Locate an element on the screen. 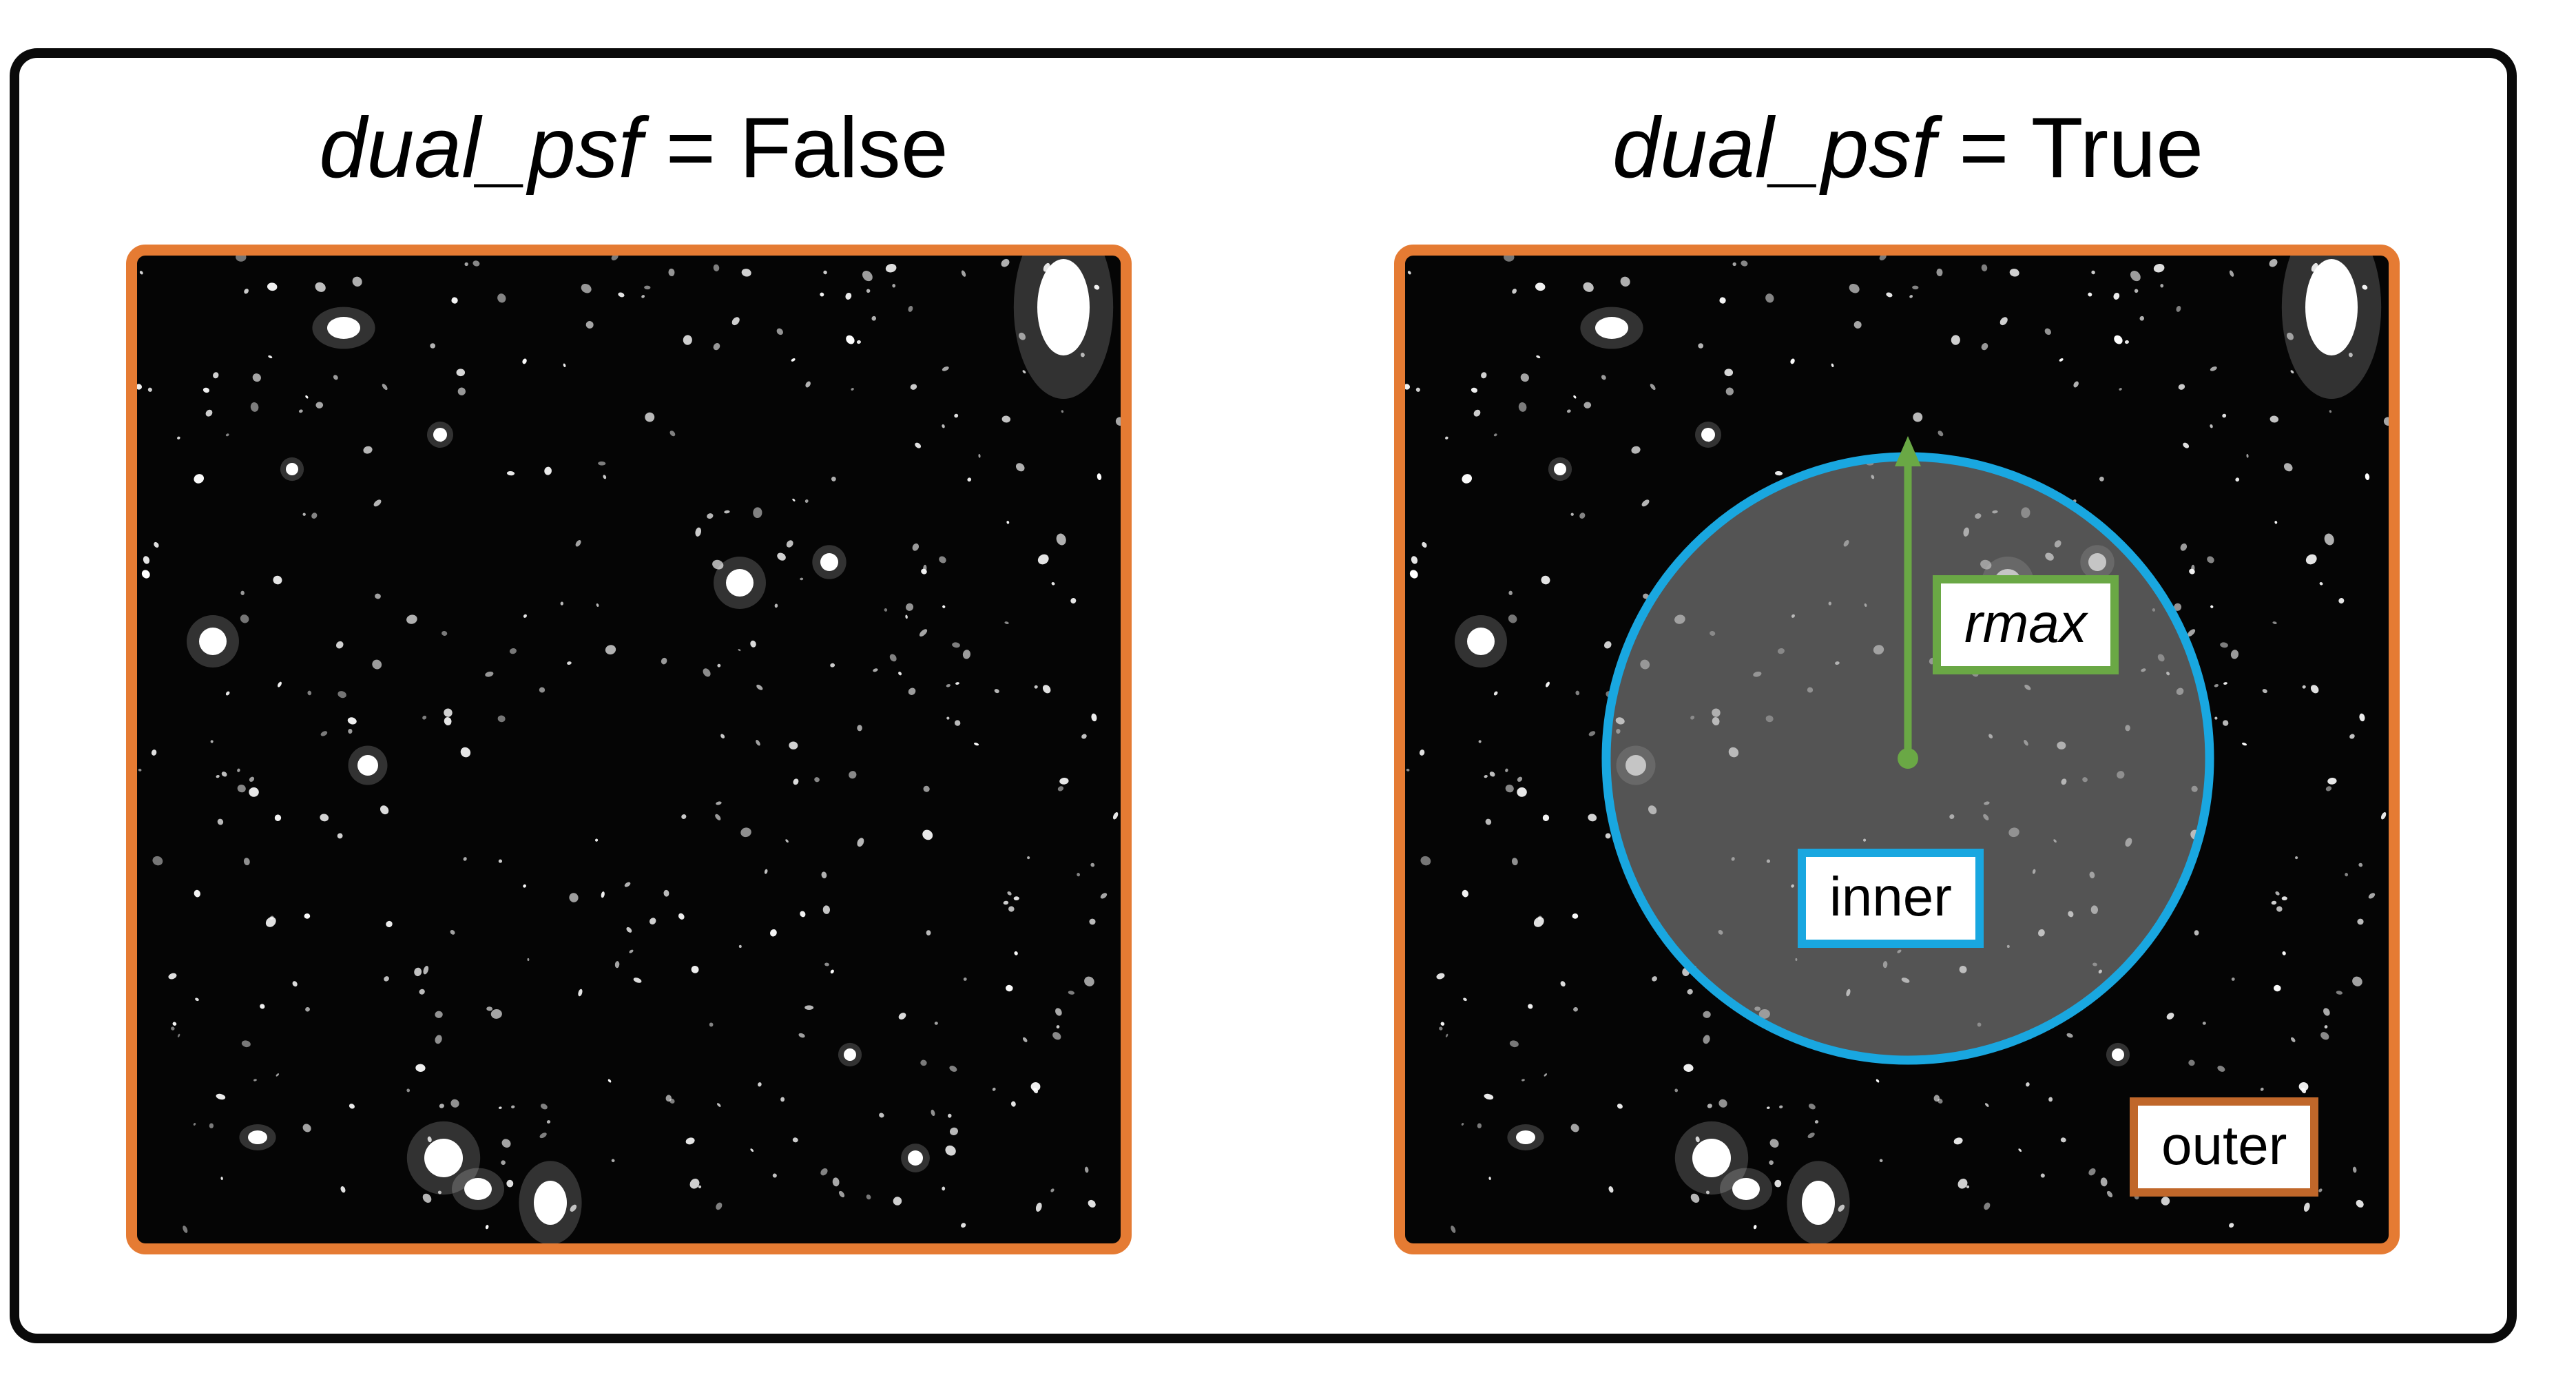  title-left-suffix: = False is located at coordinates (795, 148).